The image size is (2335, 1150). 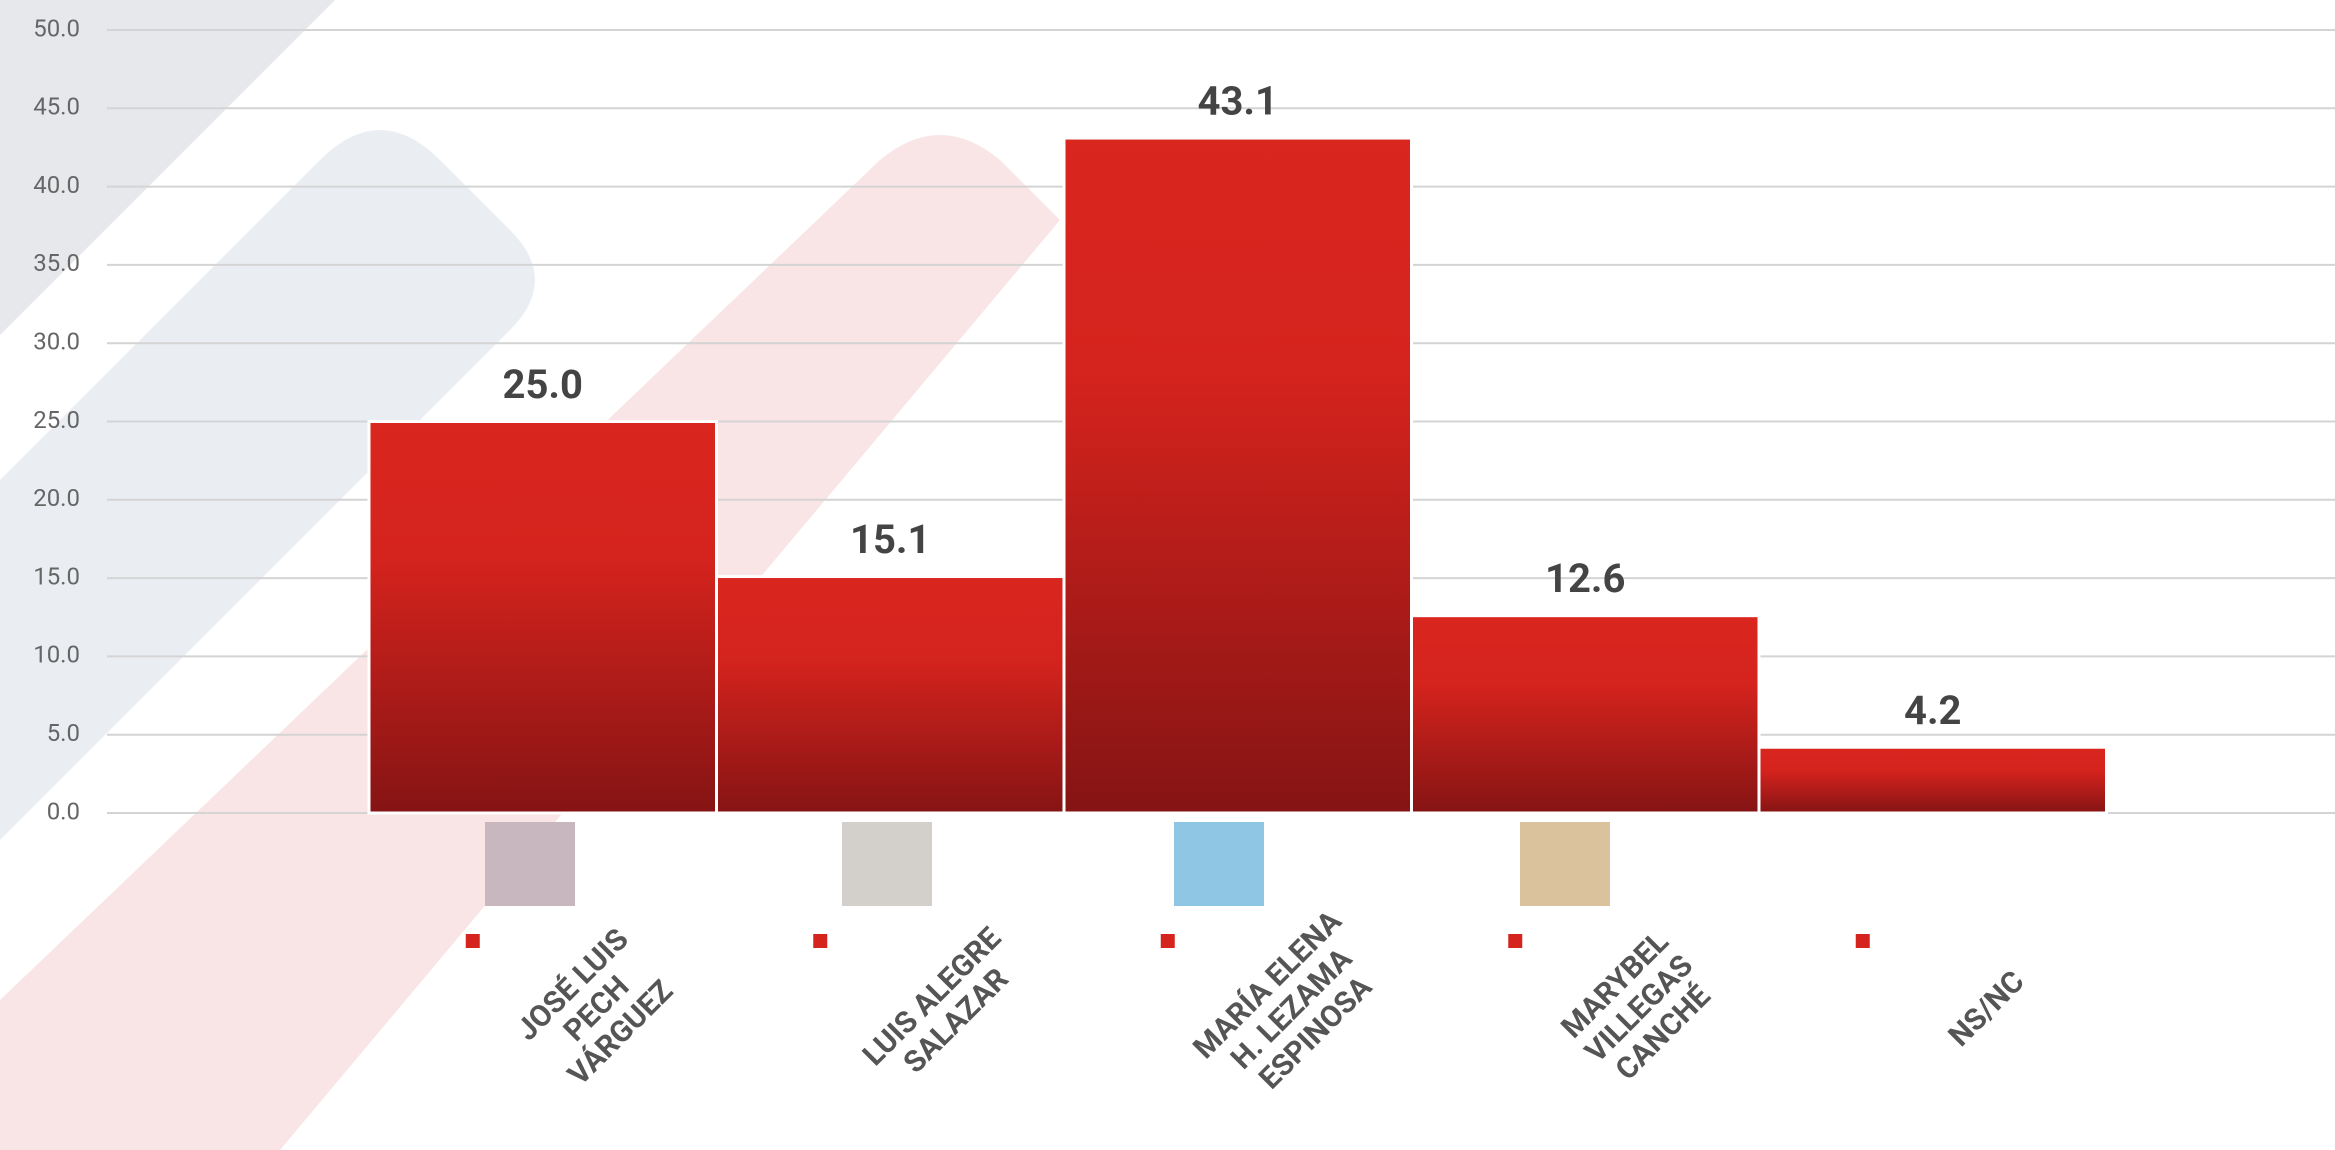 I want to click on x-tick-label: NS/NC, so click(x=1987, y=1009).